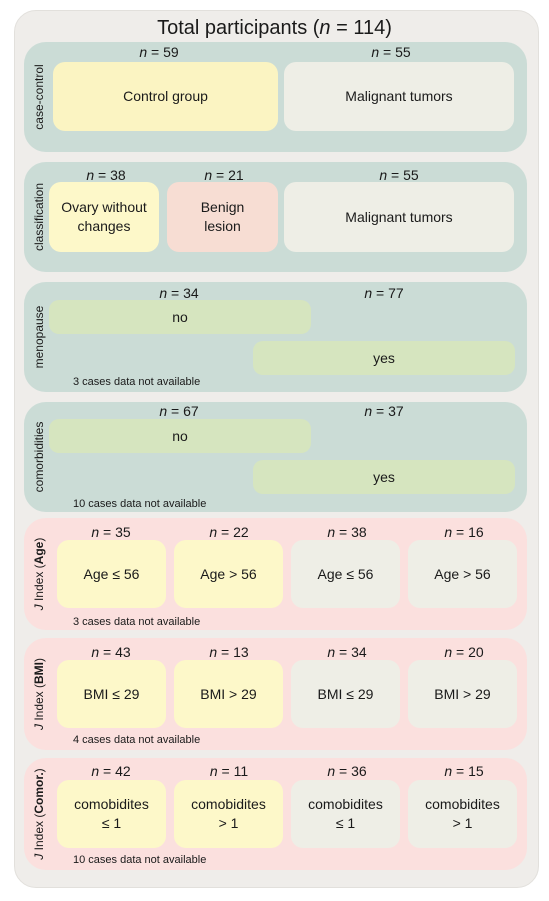 The height and width of the screenshot is (901, 549). Describe the element at coordinates (111, 652) in the screenshot. I see `n-label-bmi-1: n = 43` at that location.